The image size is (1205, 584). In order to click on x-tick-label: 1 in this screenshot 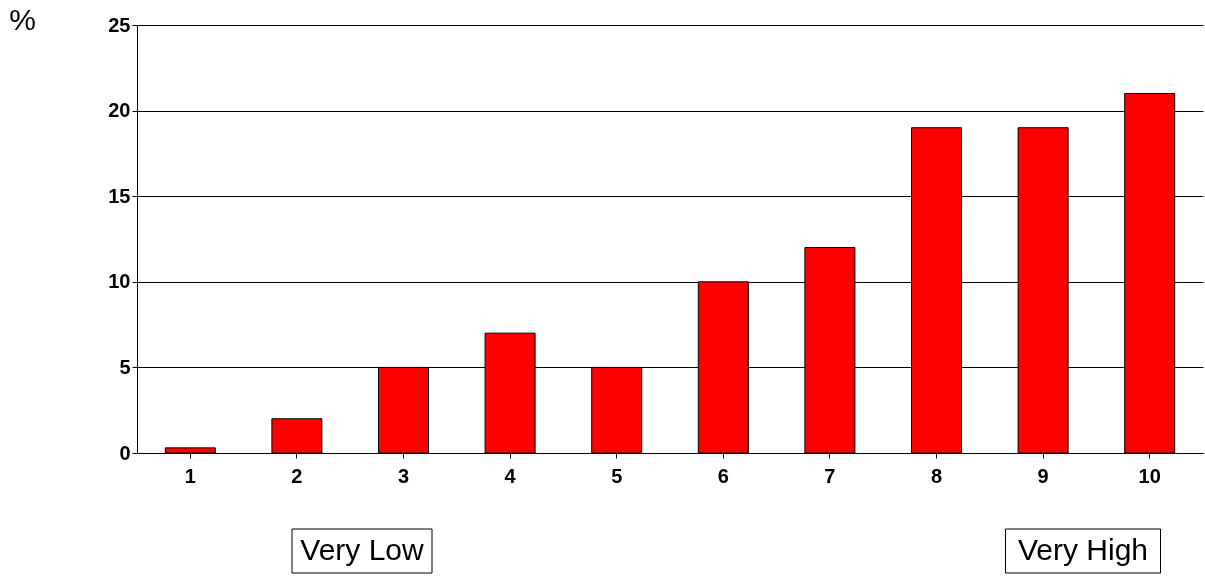, I will do `click(190, 475)`.